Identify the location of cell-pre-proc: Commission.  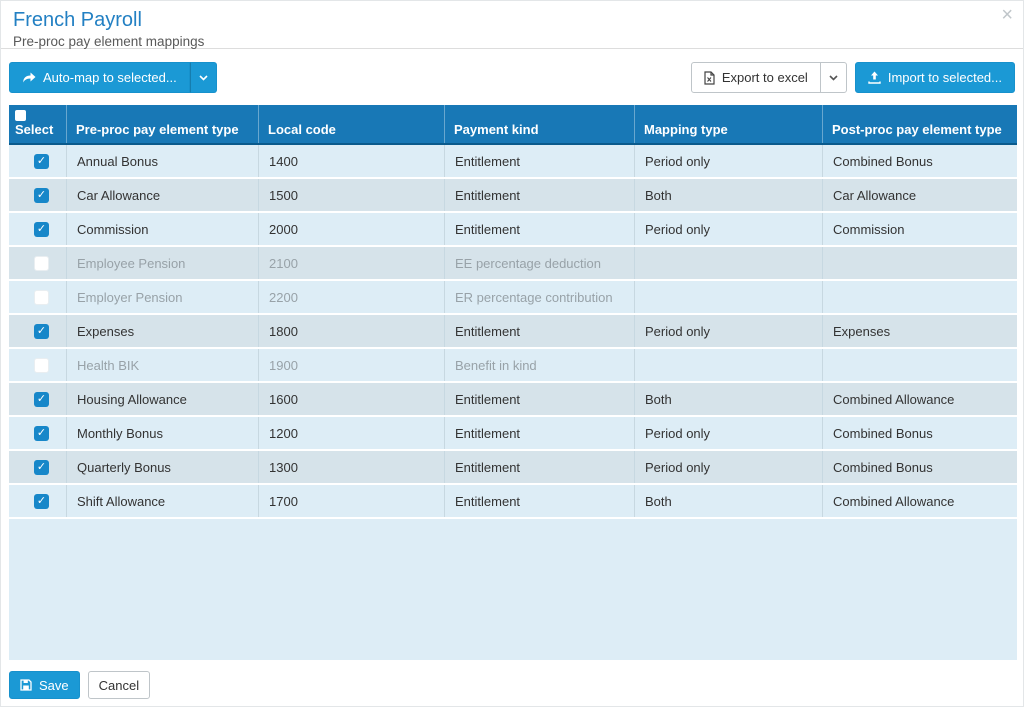
(163, 229).